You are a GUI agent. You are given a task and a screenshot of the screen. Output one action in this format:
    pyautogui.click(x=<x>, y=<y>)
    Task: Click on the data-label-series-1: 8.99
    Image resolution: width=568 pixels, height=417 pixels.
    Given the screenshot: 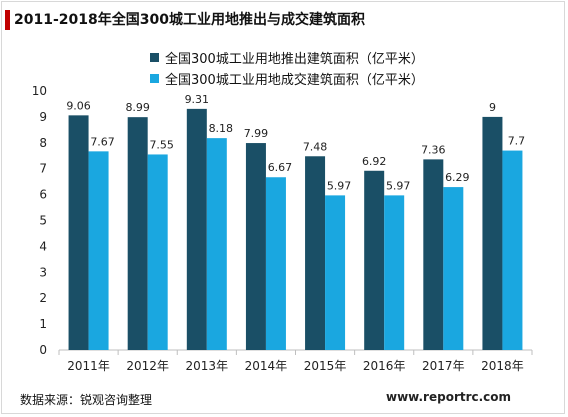 What is the action you would take?
    pyautogui.click(x=137, y=107)
    